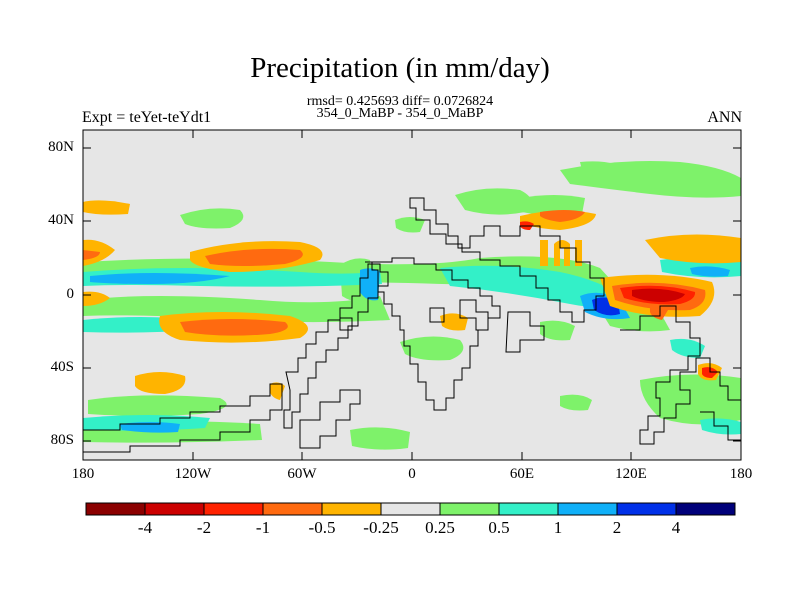  Describe the element at coordinates (204, 527) in the screenshot. I see `colorbar-label: -2` at that location.